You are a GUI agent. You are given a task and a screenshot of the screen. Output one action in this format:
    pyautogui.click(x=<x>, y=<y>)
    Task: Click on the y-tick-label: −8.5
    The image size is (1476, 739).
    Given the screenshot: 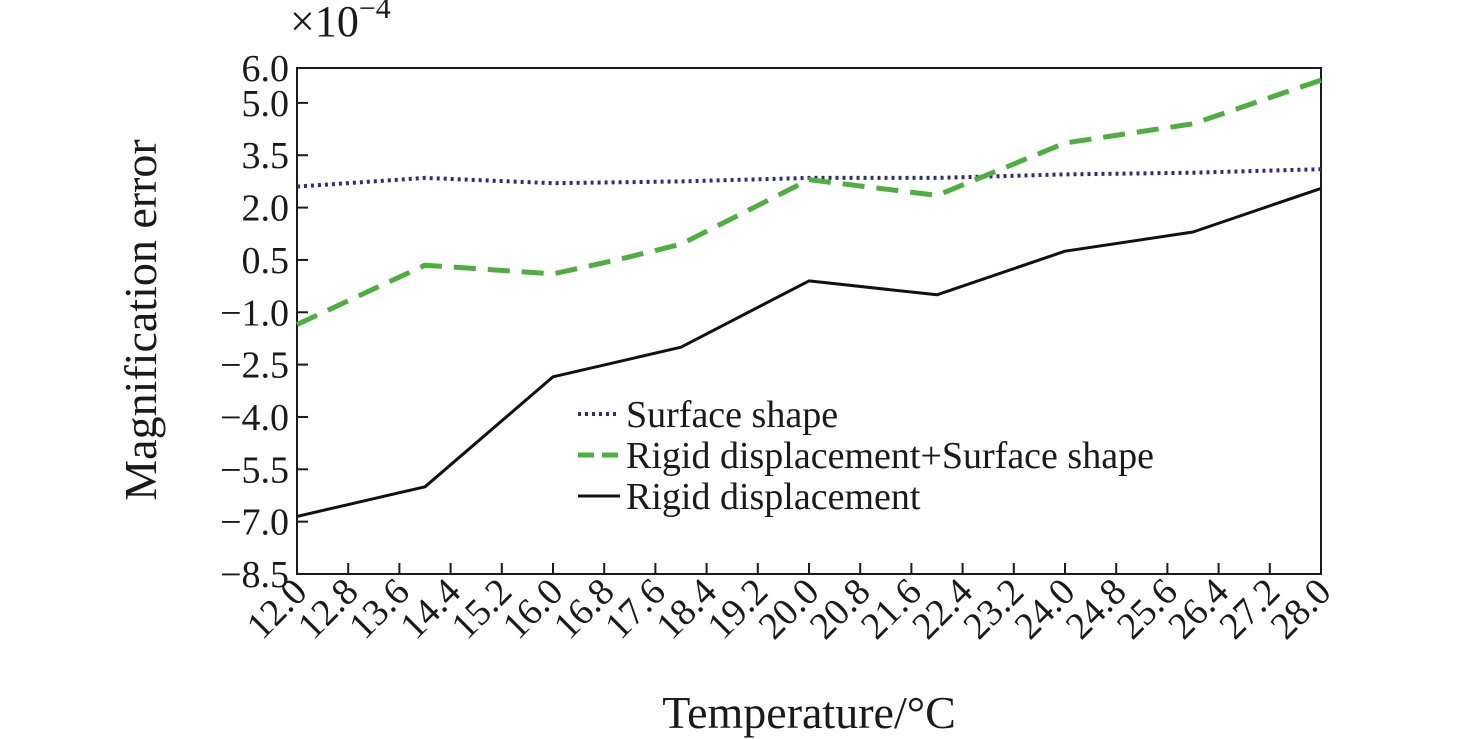 What is the action you would take?
    pyautogui.click(x=254, y=575)
    